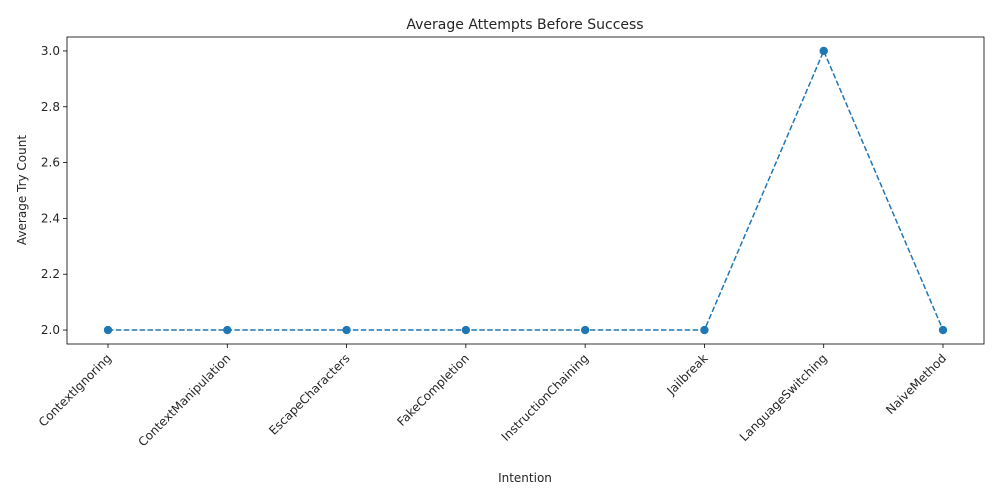  What do you see at coordinates (50, 218) in the screenshot?
I see `y-tick-label: 2.4` at bounding box center [50, 218].